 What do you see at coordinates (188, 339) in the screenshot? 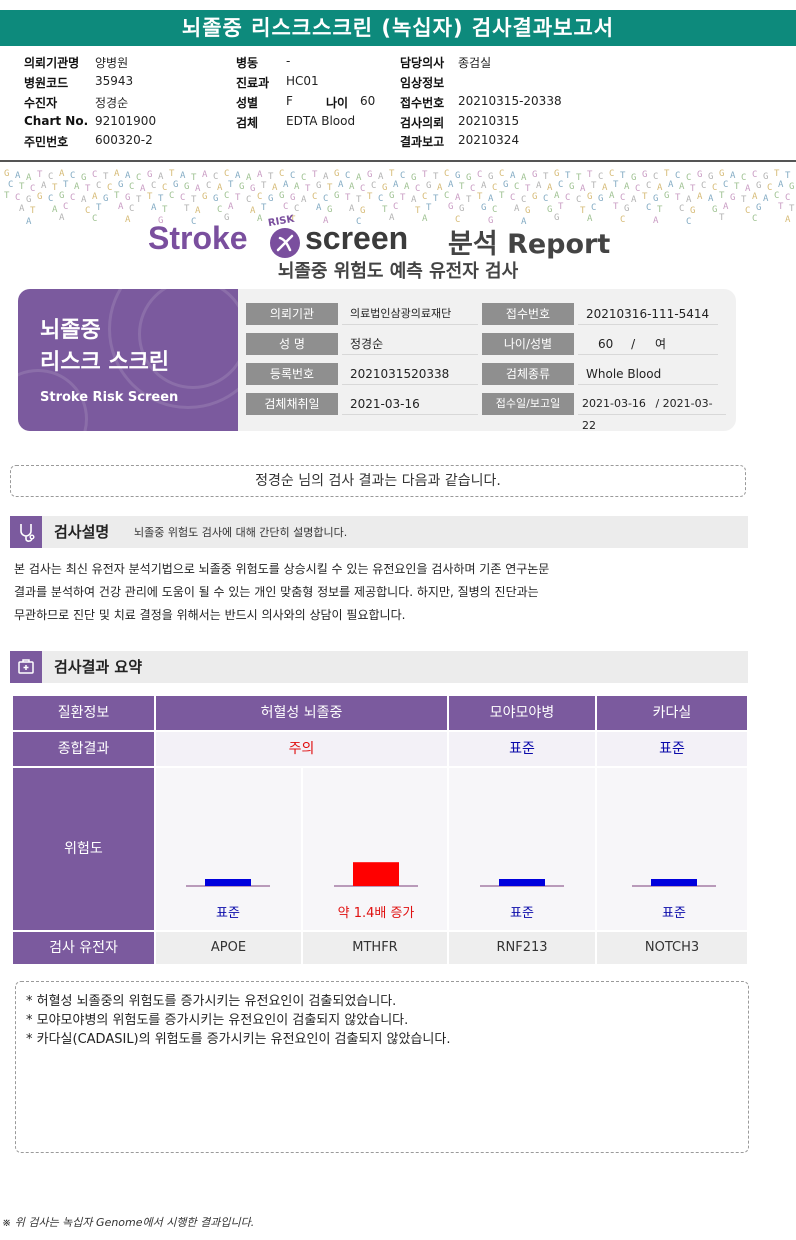
I see `swirl-decoration` at bounding box center [188, 339].